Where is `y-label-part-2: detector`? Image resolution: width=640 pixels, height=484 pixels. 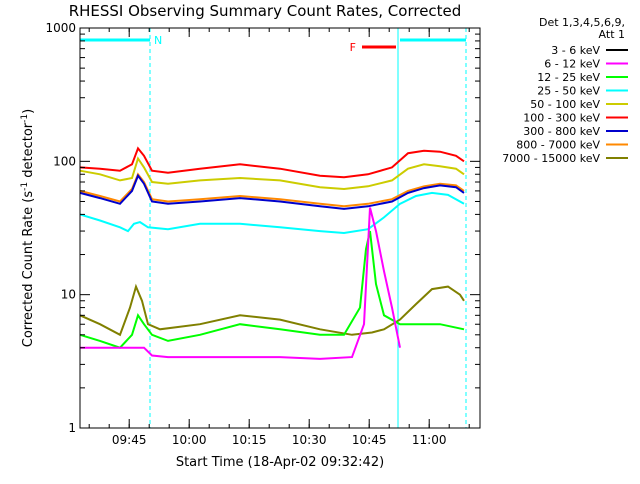 y-label-part-2: detector is located at coordinates (28, 152).